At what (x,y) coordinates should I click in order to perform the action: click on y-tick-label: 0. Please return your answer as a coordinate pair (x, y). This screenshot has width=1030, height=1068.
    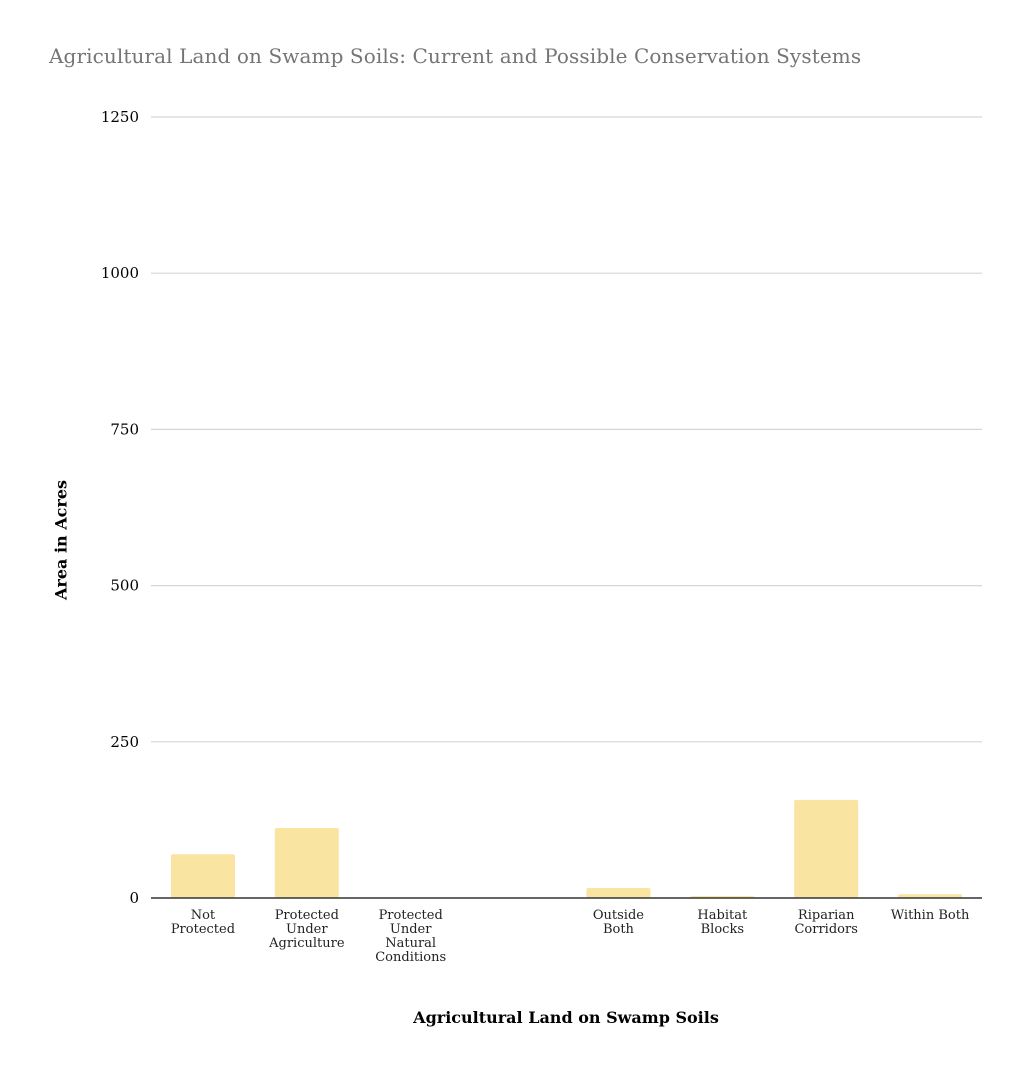
    Looking at the image, I should click on (134, 898).